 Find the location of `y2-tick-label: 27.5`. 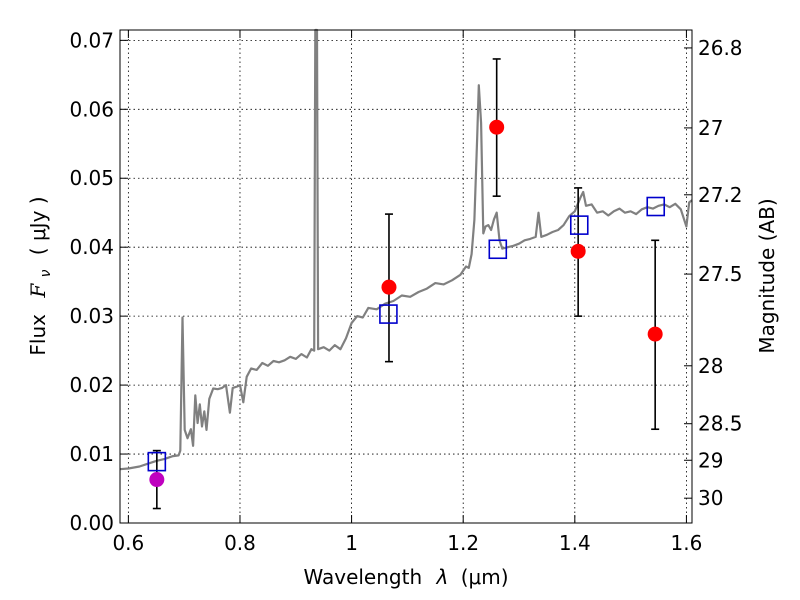

y2-tick-label: 27.5 is located at coordinates (720, 274).